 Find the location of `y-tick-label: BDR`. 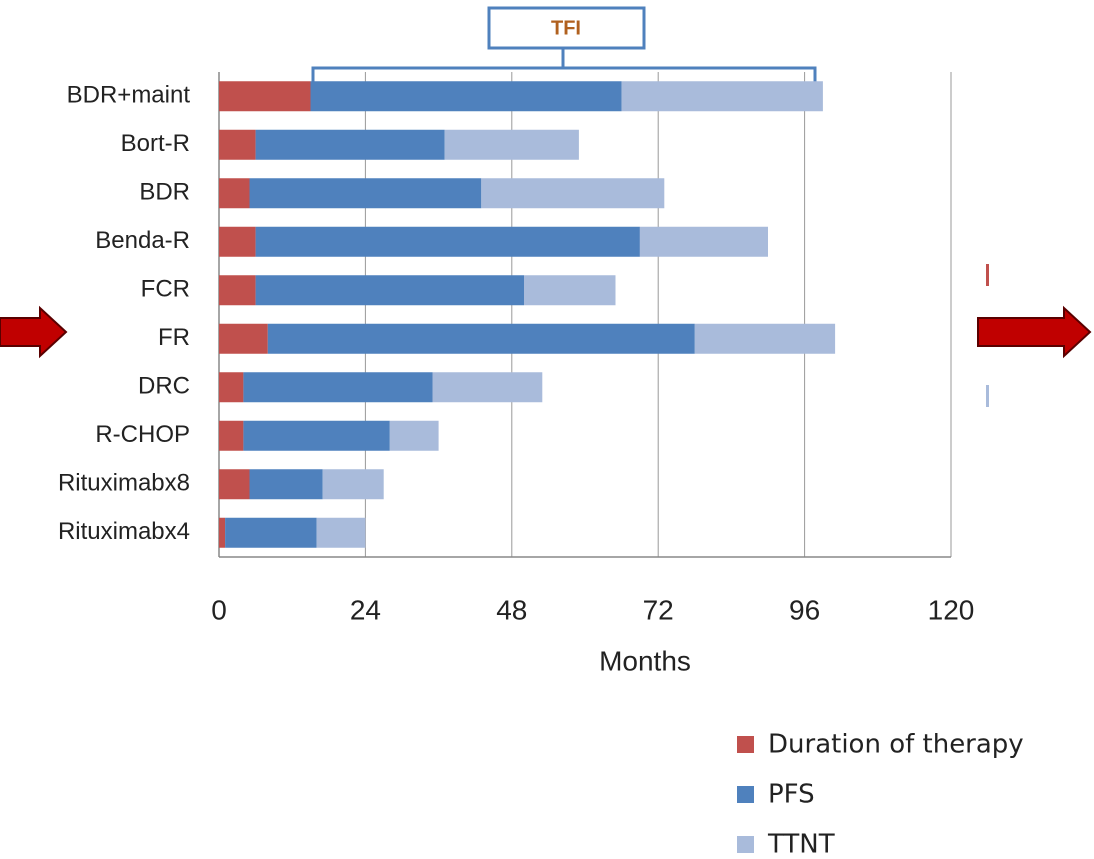

y-tick-label: BDR is located at coordinates (164, 192).